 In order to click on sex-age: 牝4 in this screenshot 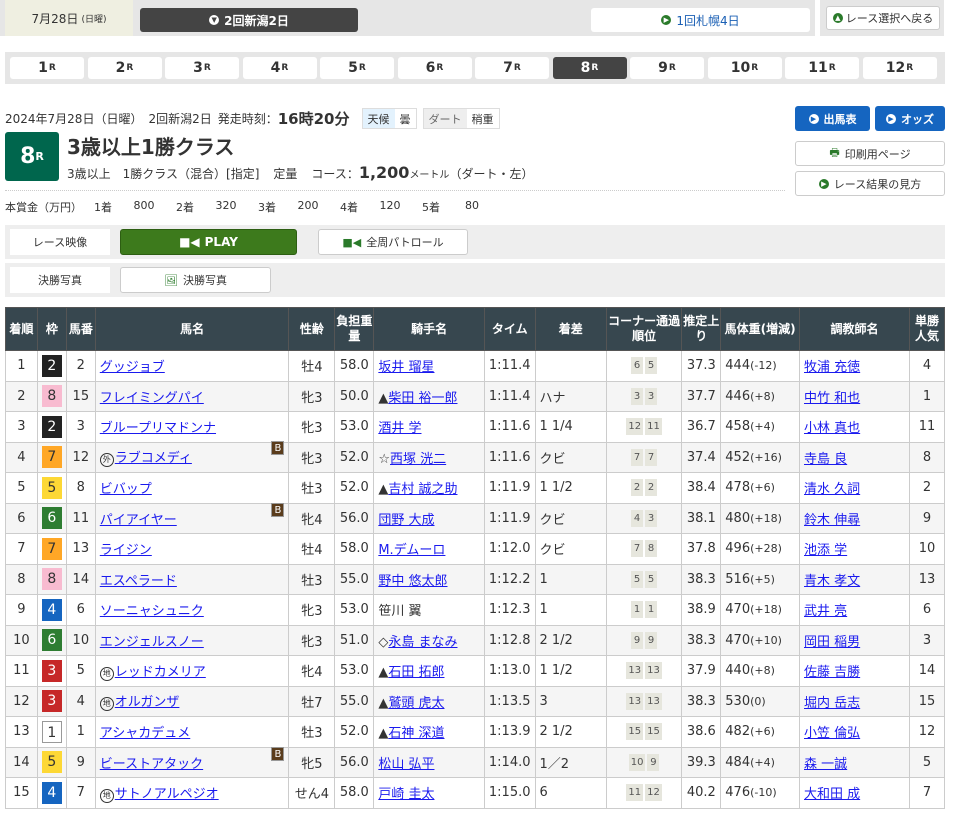, I will do `click(312, 518)`.